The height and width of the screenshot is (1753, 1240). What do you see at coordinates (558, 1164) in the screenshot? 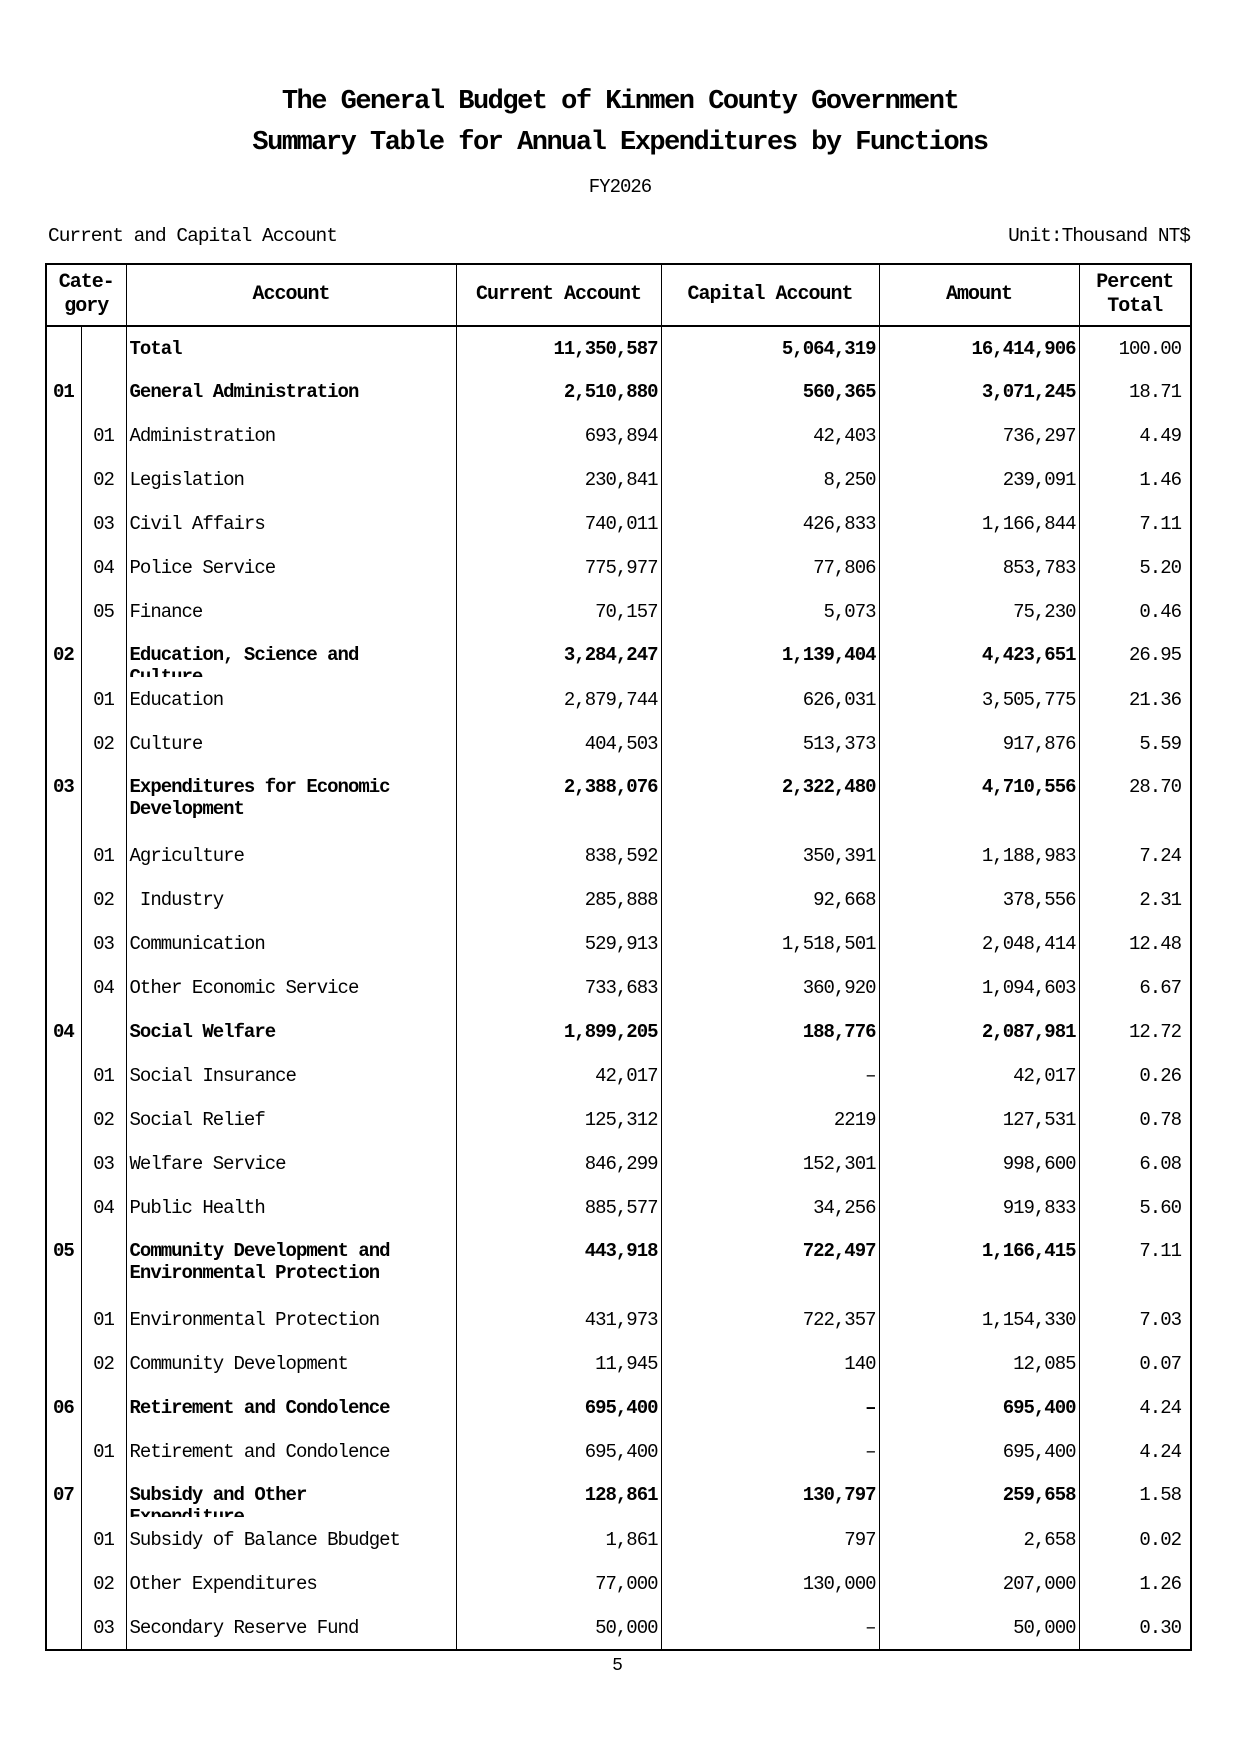
I see `current-value-cell: 846,299` at bounding box center [558, 1164].